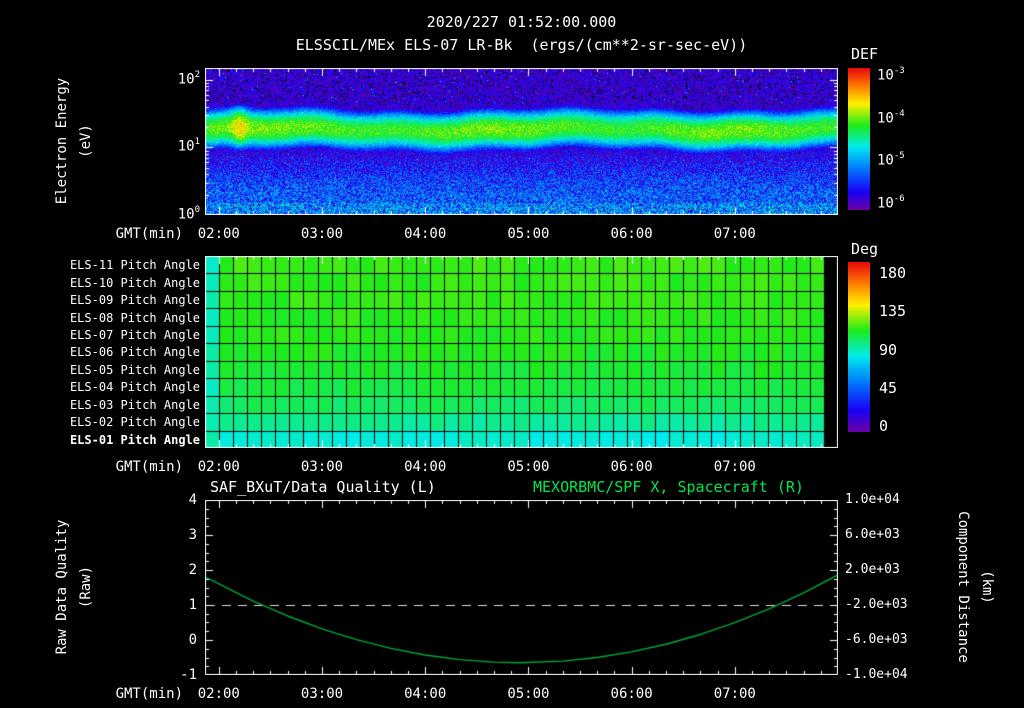 This screenshot has width=1024, height=708. I want to click on deg-colorbar-tick-90: 90, so click(888, 350).